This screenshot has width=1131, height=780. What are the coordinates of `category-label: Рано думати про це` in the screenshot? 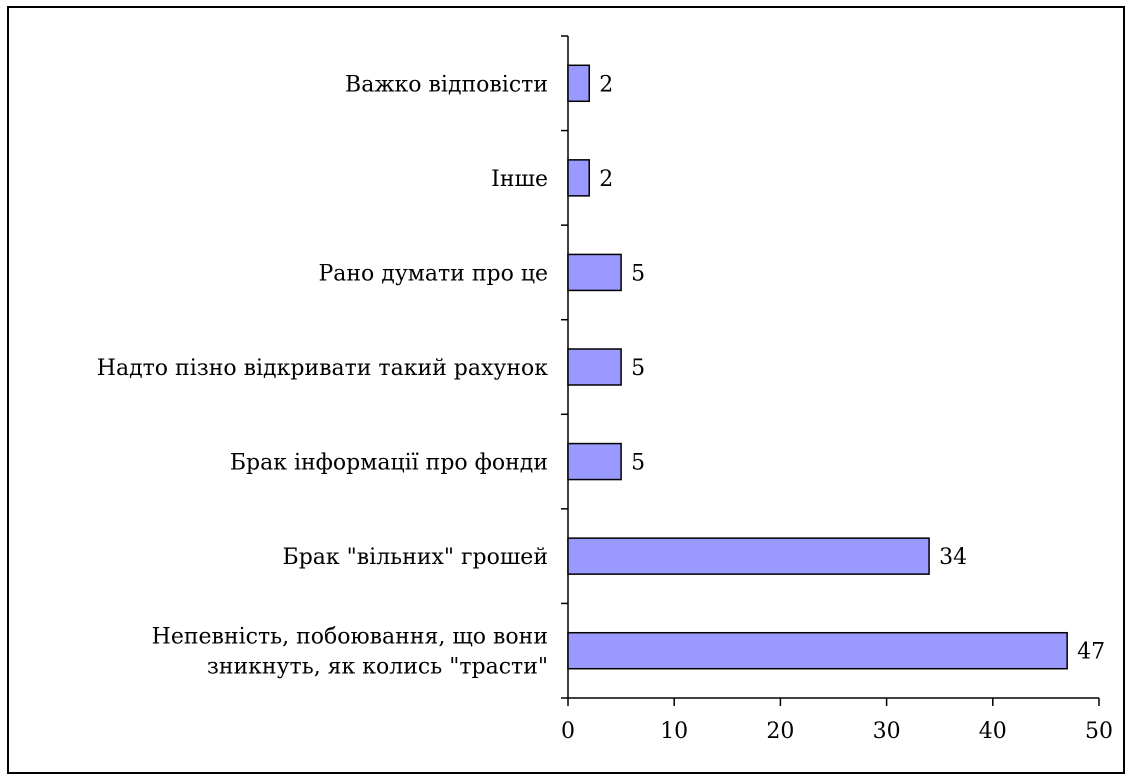 It's located at (433, 273).